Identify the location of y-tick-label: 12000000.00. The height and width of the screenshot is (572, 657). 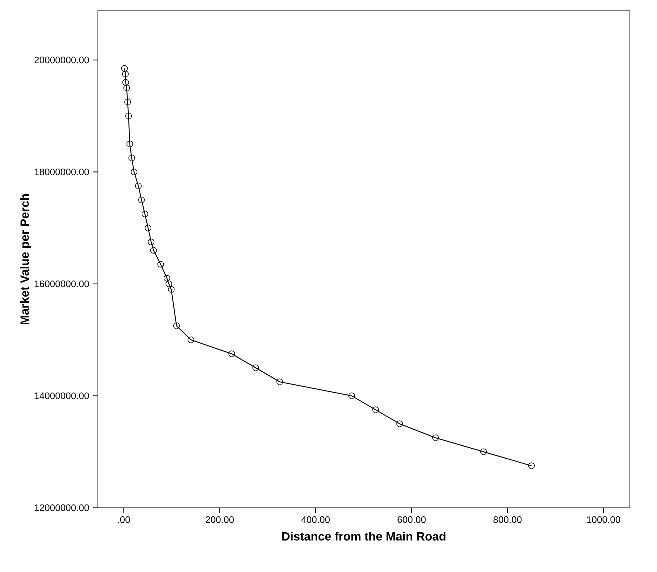
(62, 508).